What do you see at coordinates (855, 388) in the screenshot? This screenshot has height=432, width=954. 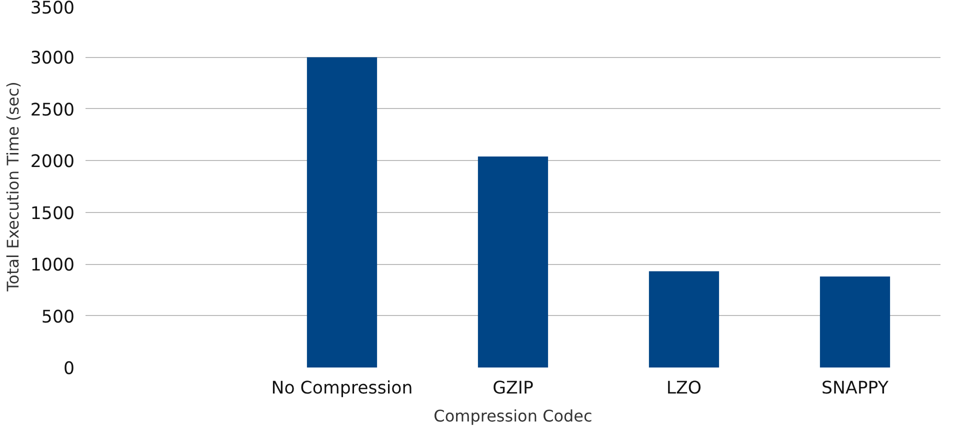 I see `x-tick-label: SNAPPY` at bounding box center [855, 388].